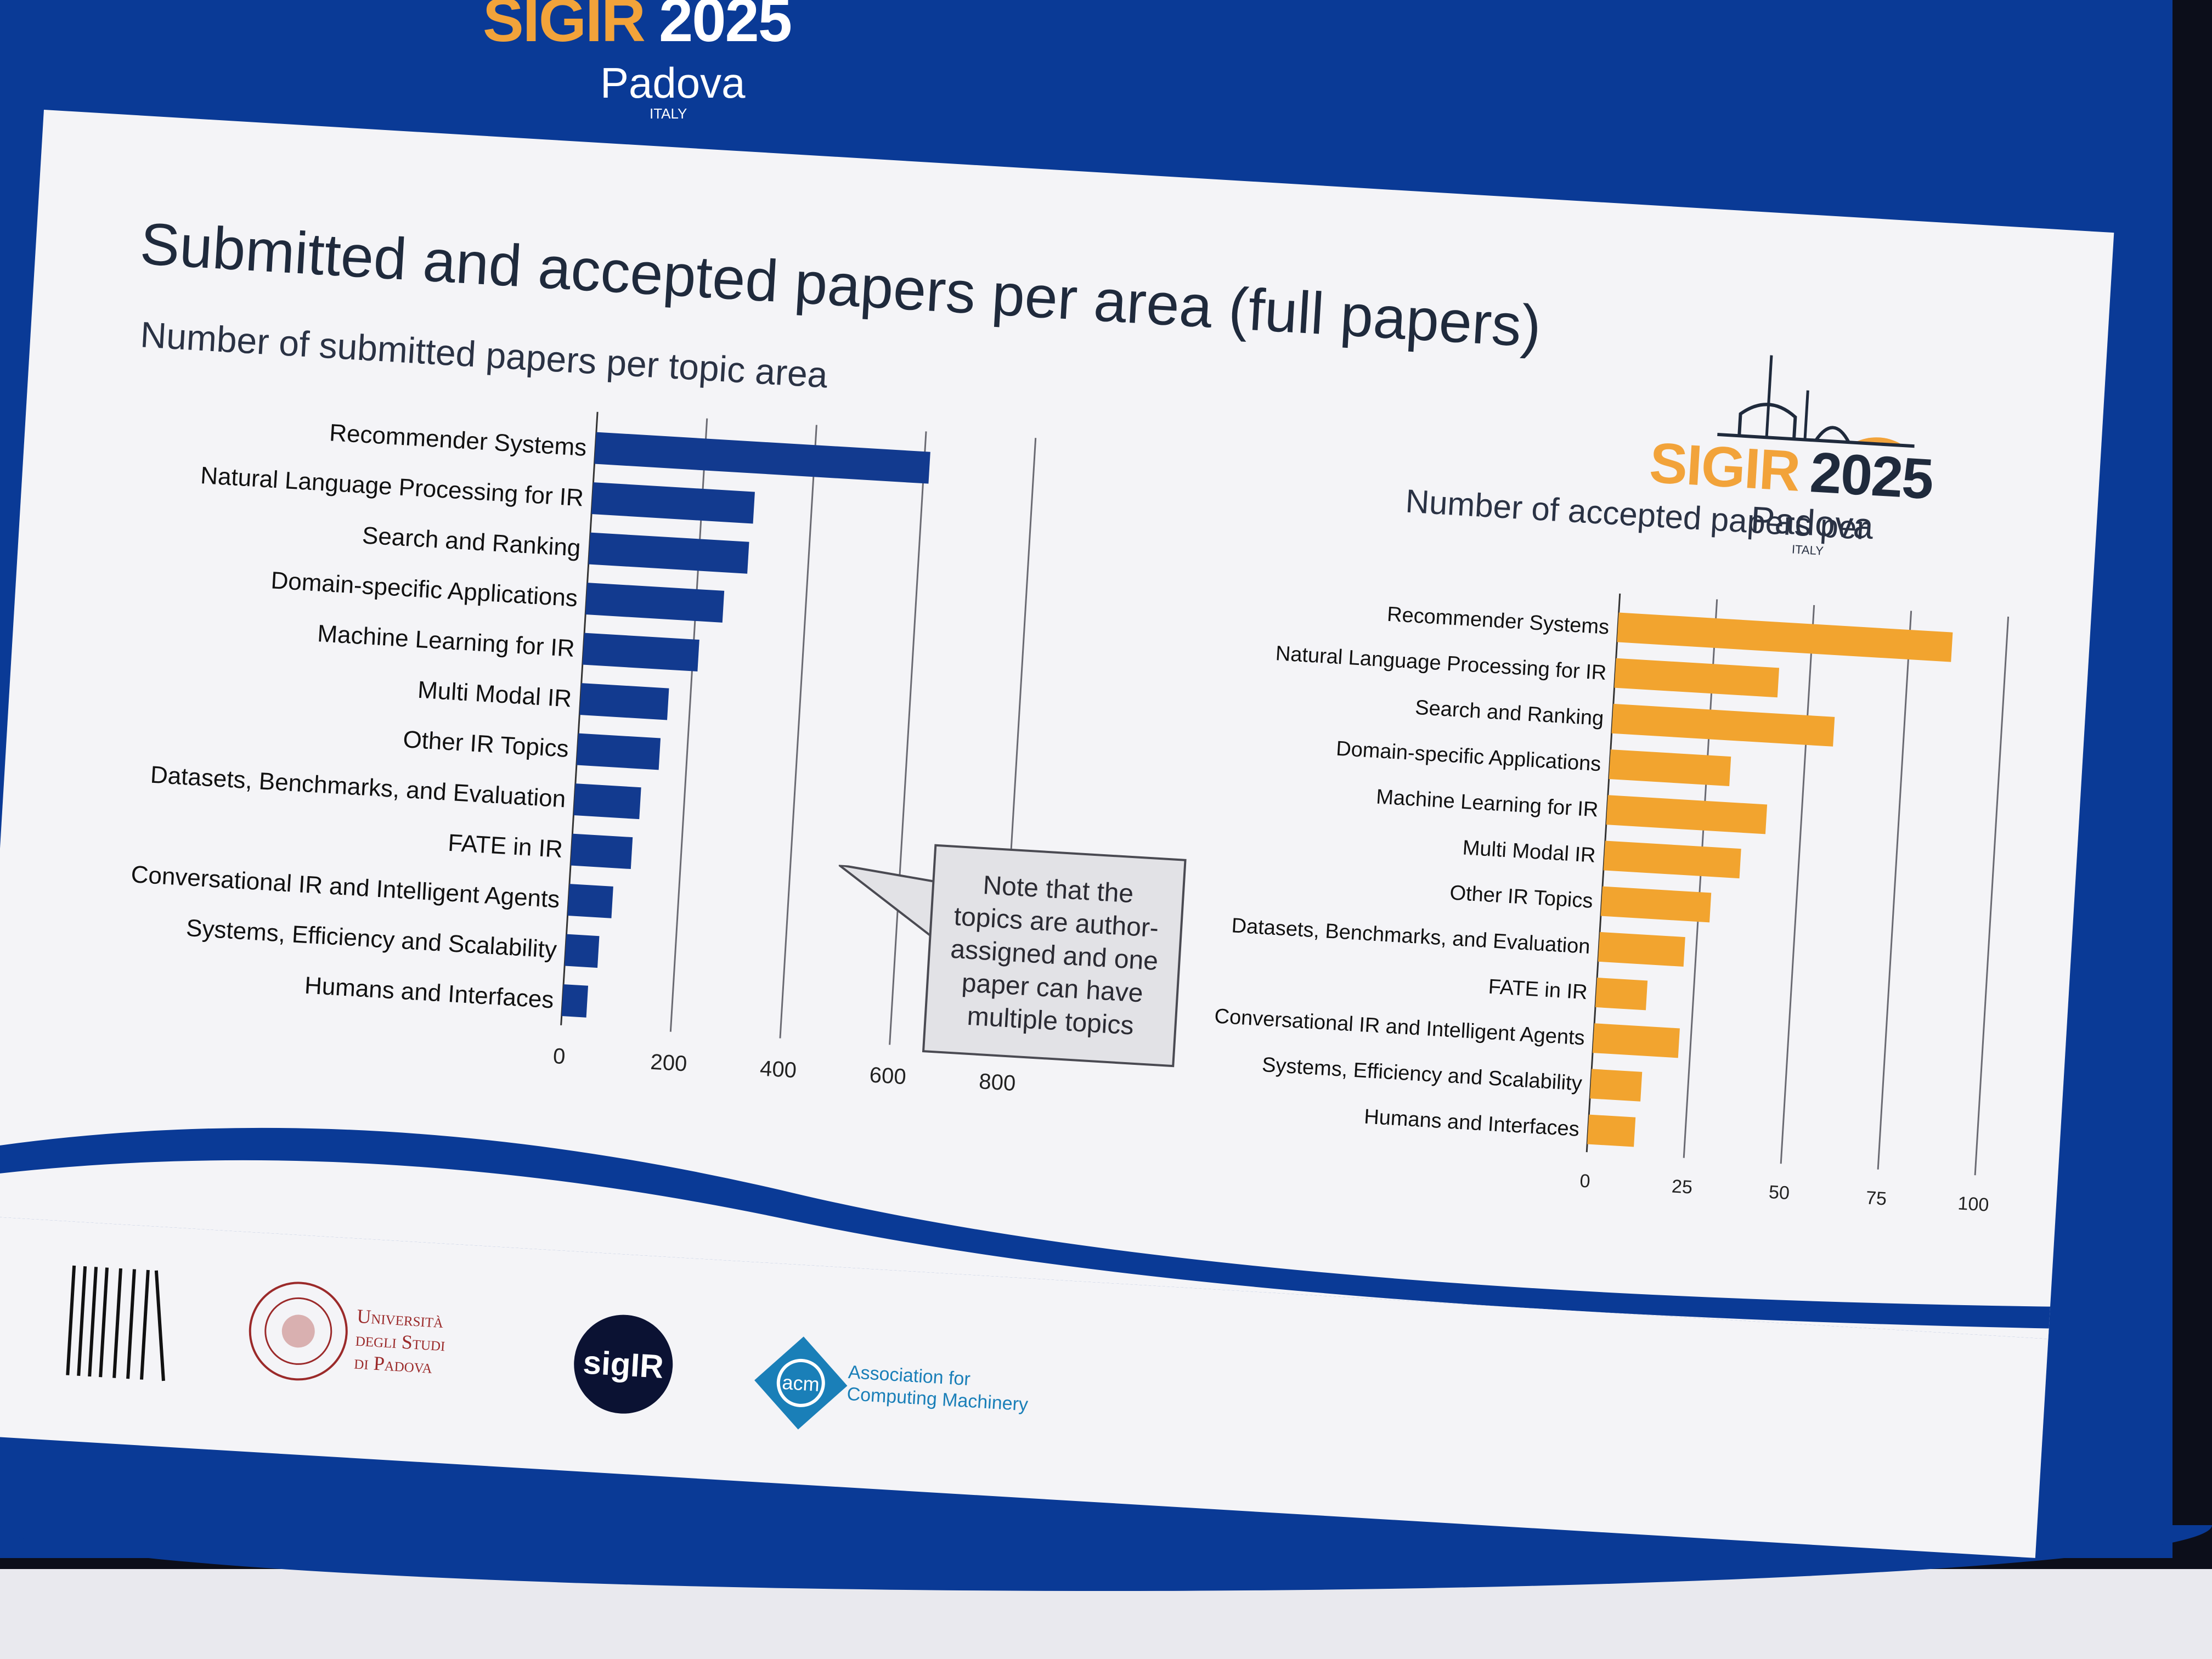 Image resolution: width=2212 pixels, height=1659 pixels. What do you see at coordinates (1871, 477) in the screenshot?
I see `logo-year: 2025` at bounding box center [1871, 477].